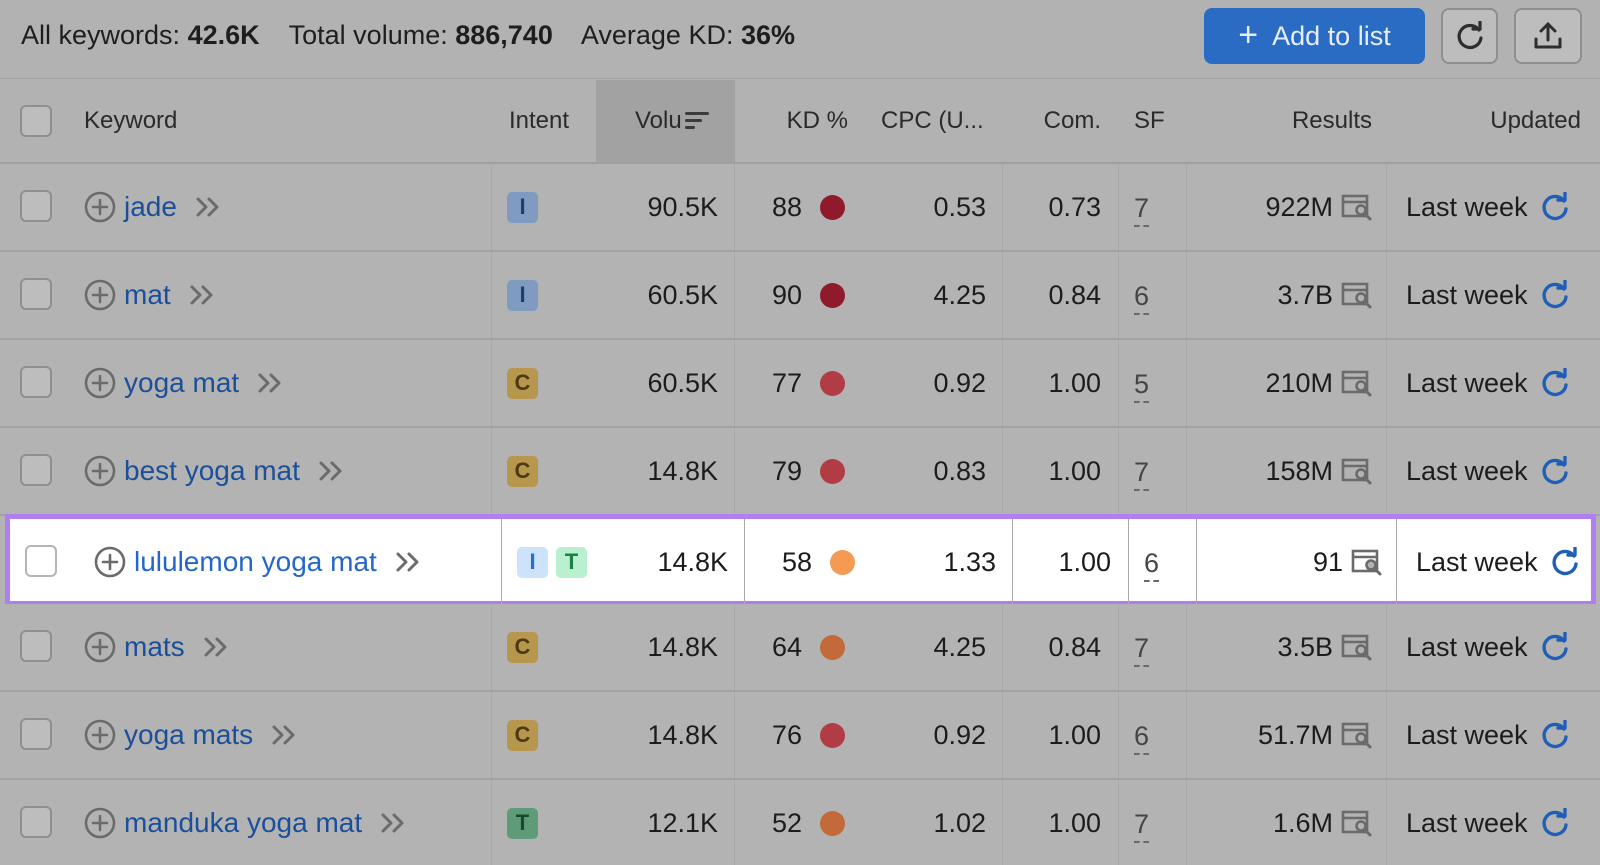  I want to click on keyword-link: lululemon yoga mat, so click(255, 561).